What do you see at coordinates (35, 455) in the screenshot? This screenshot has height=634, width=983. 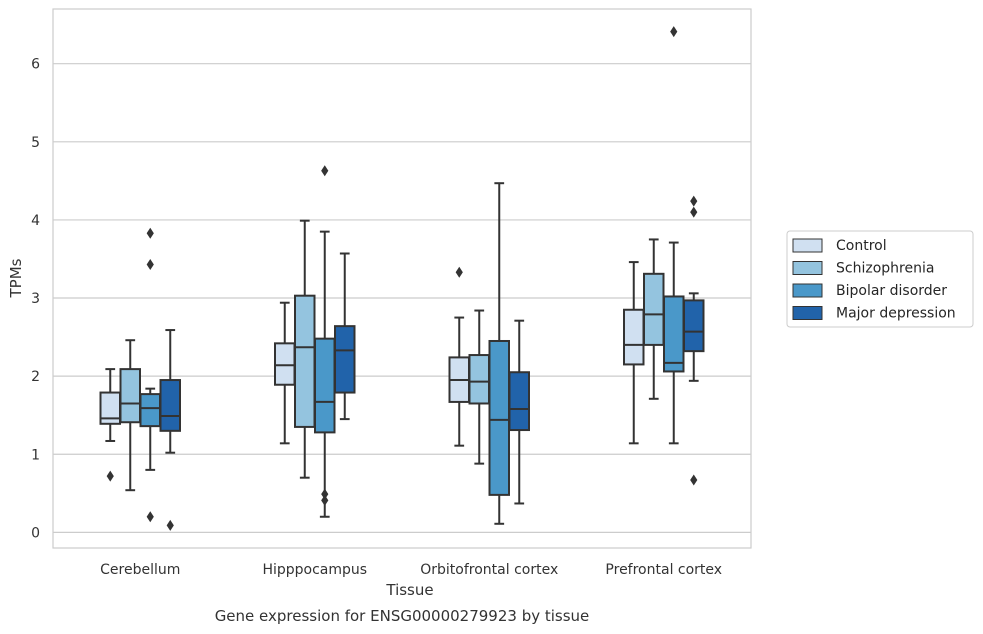 I see `y-tick-label: 1` at bounding box center [35, 455].